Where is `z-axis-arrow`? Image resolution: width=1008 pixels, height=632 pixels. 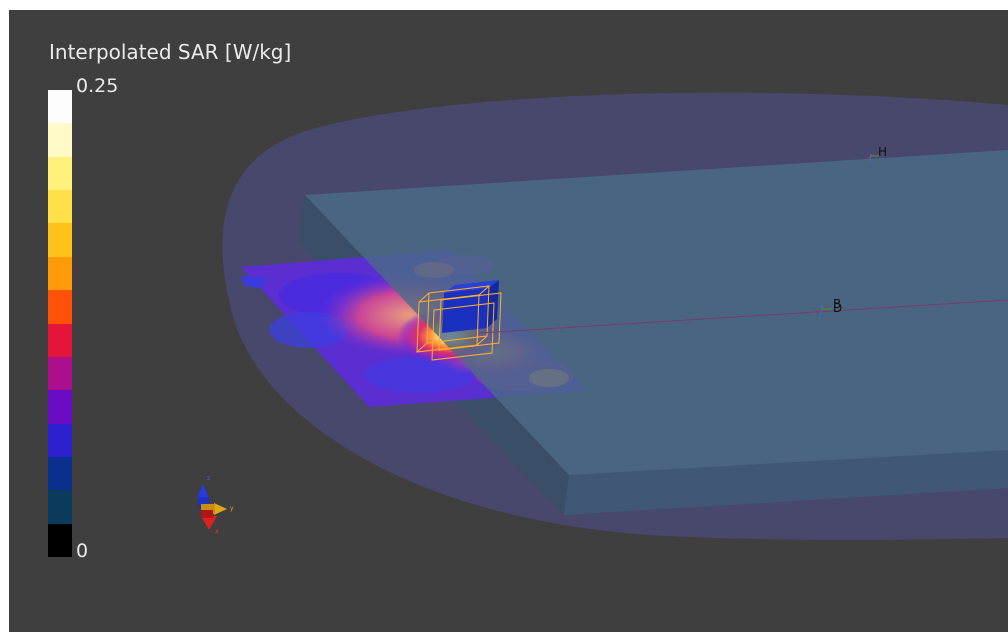 z-axis-arrow is located at coordinates (203, 491).